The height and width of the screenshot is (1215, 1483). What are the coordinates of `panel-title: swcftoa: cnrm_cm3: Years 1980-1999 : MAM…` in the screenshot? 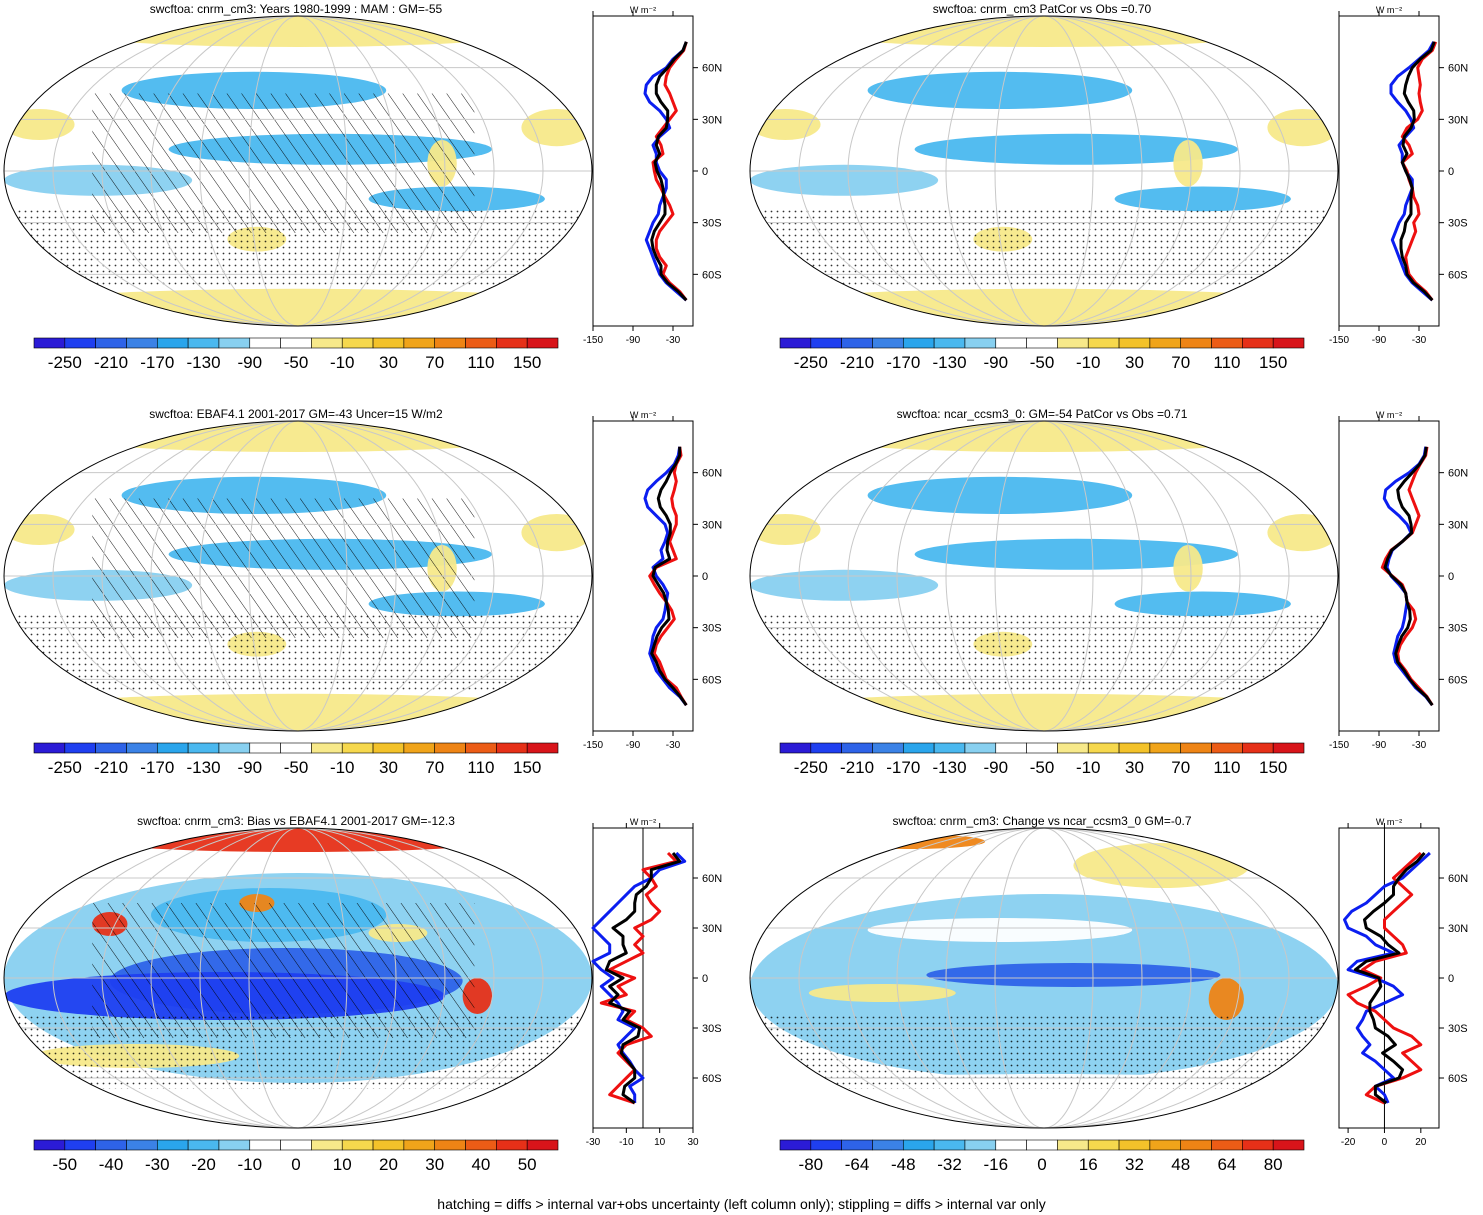 It's located at (296, 9).